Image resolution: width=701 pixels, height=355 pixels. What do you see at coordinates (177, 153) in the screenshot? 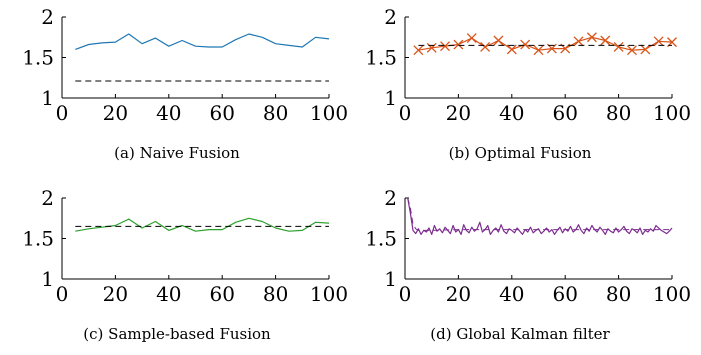
I see `subfigure-caption: (a) Naive Fusion` at bounding box center [177, 153].